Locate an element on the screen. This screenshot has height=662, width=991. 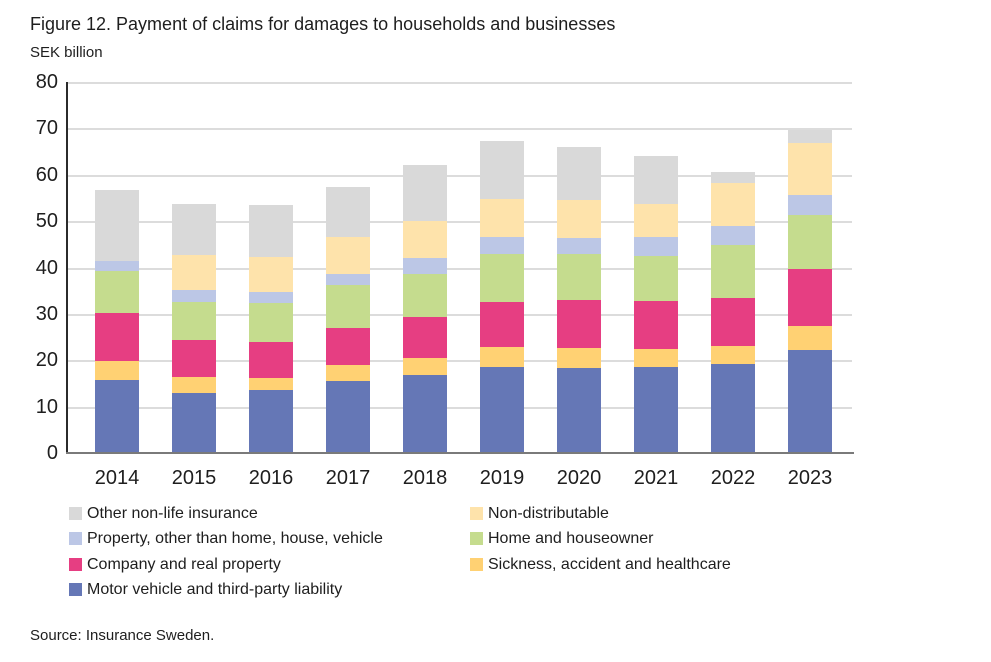
y-axis-tick-label-0: 0 is located at coordinates (52, 453).